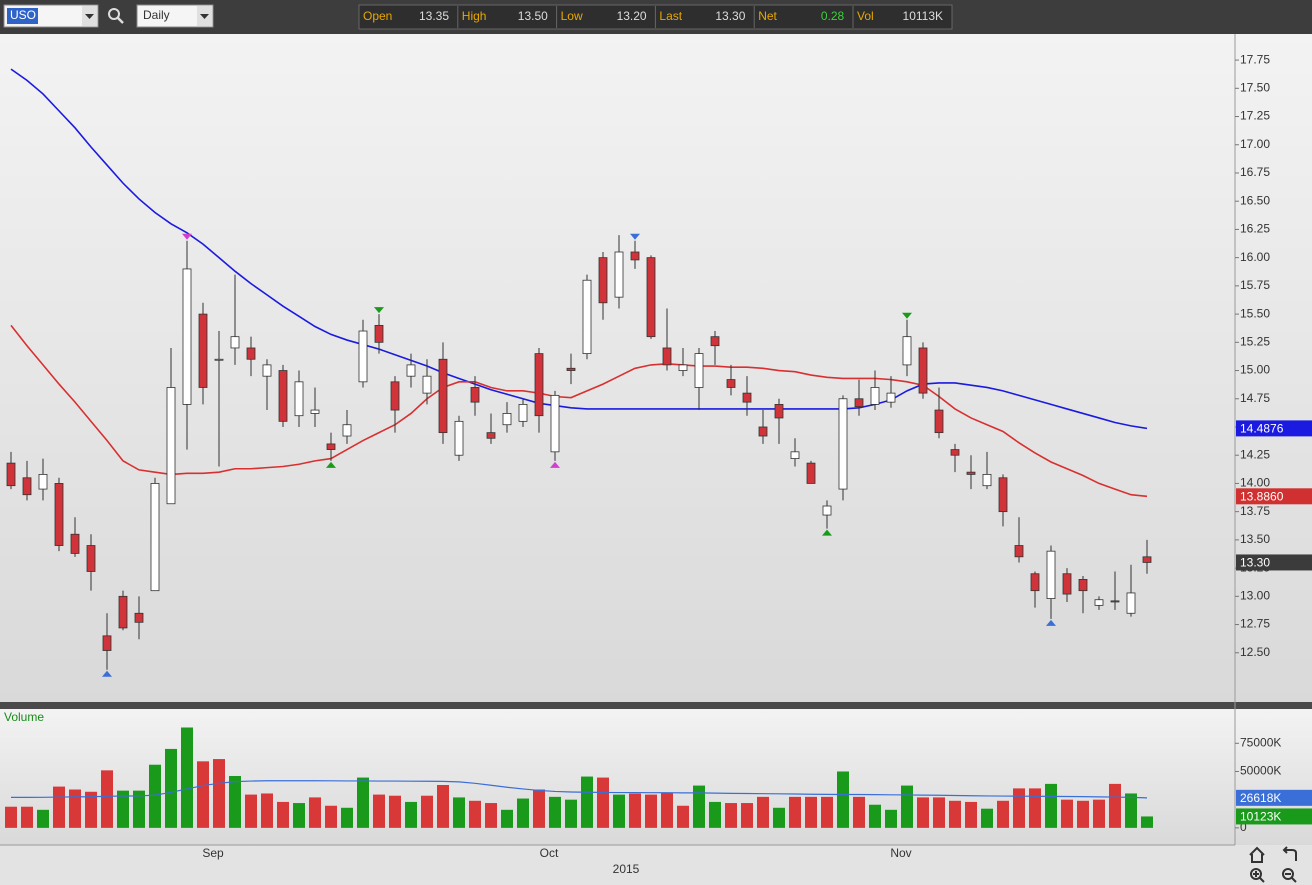 The height and width of the screenshot is (885, 1312). I want to click on x-axis-area, so click(656, 865).